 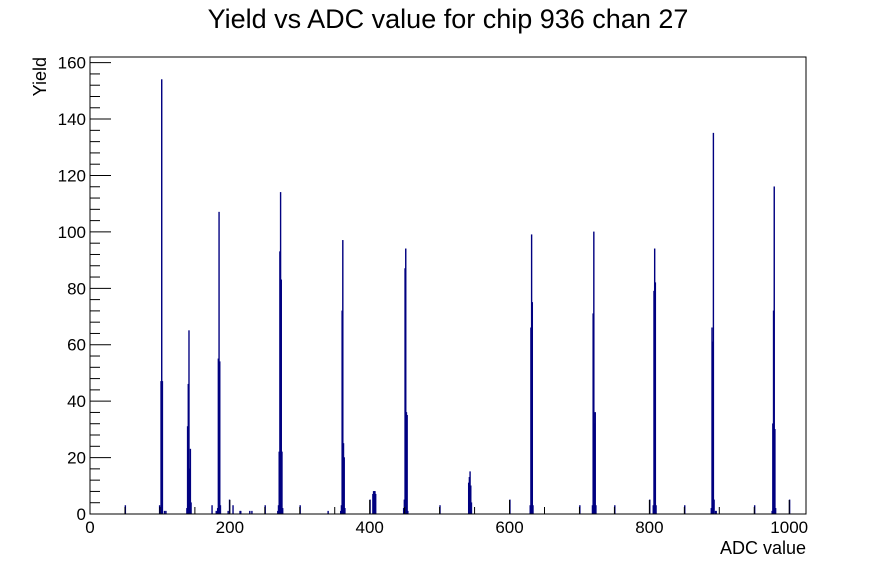 What do you see at coordinates (72, 63) in the screenshot?
I see `y-tick-label: 160` at bounding box center [72, 63].